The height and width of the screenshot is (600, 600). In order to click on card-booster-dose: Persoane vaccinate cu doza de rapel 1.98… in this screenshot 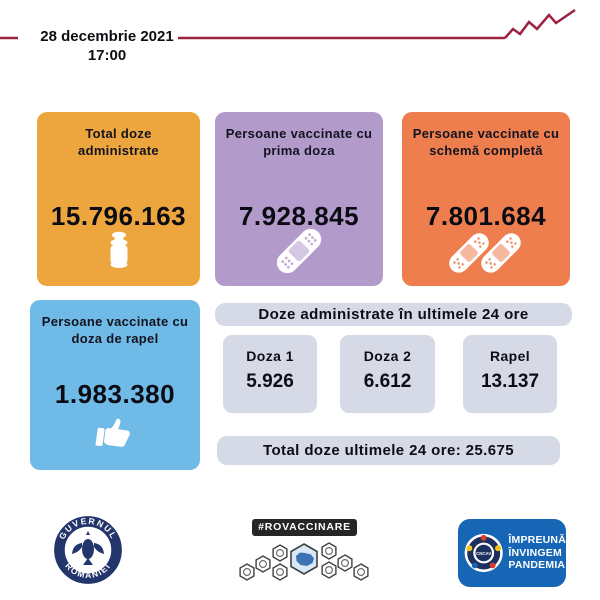, I will do `click(115, 385)`.